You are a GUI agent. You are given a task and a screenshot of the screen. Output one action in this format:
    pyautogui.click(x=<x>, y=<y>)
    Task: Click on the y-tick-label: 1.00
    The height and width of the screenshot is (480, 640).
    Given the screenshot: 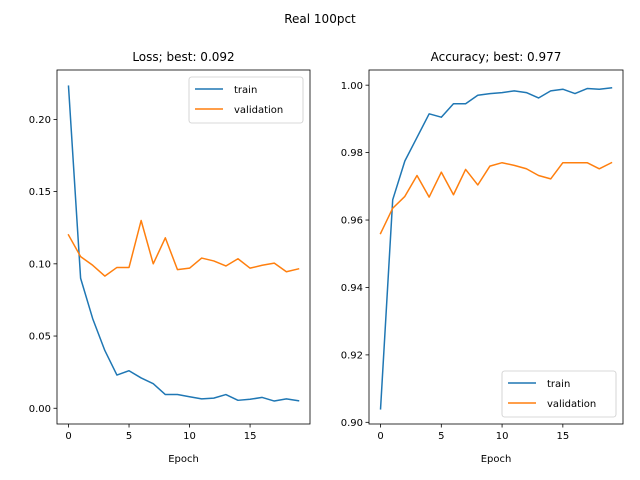 What is the action you would take?
    pyautogui.click(x=352, y=86)
    